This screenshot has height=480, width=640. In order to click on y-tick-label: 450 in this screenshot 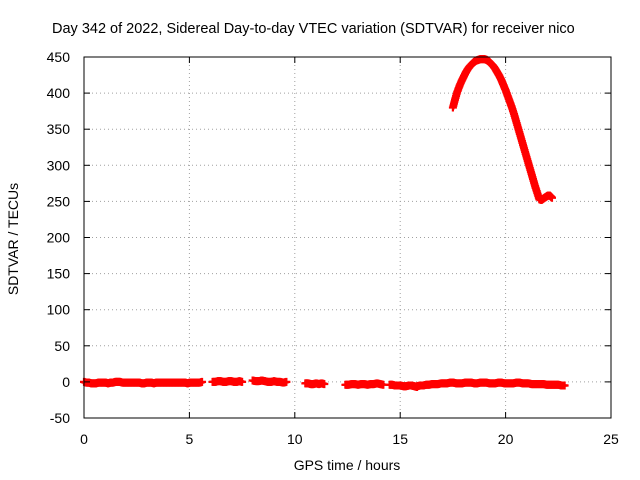, I will do `click(59, 57)`.